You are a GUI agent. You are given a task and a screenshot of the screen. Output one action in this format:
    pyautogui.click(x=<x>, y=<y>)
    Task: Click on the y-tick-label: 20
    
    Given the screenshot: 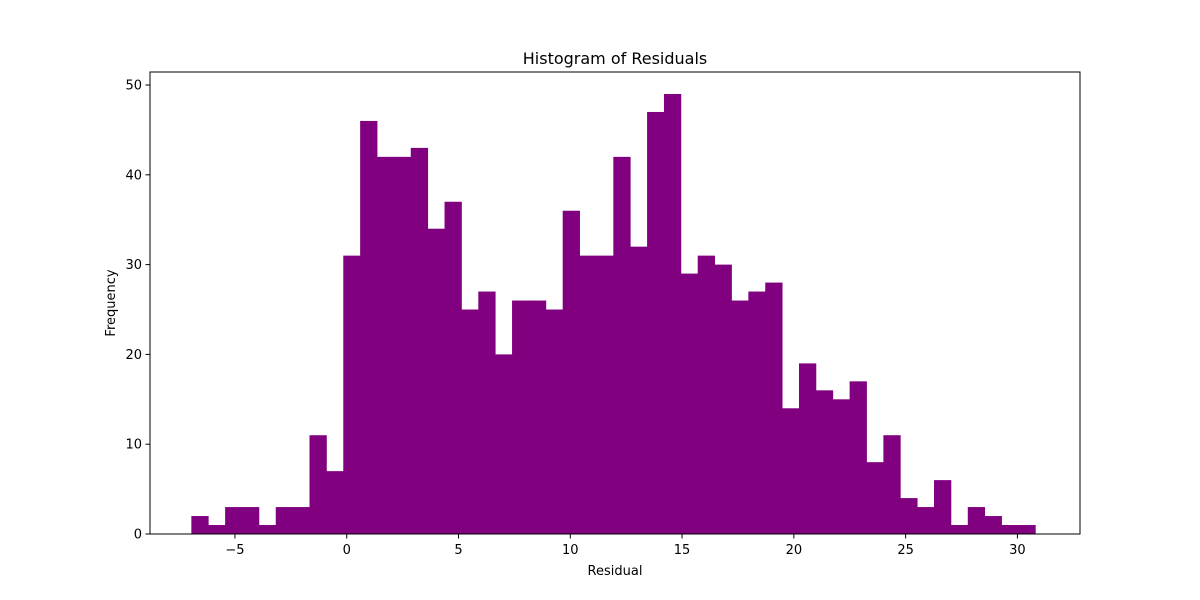 What is the action you would take?
    pyautogui.click(x=133, y=355)
    